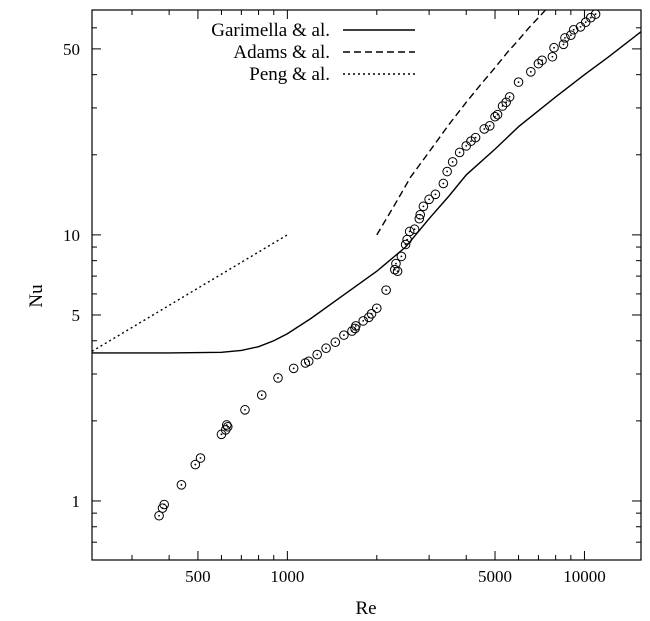  What do you see at coordinates (289, 74) in the screenshot?
I see `legend-label: Peng & al.` at bounding box center [289, 74].